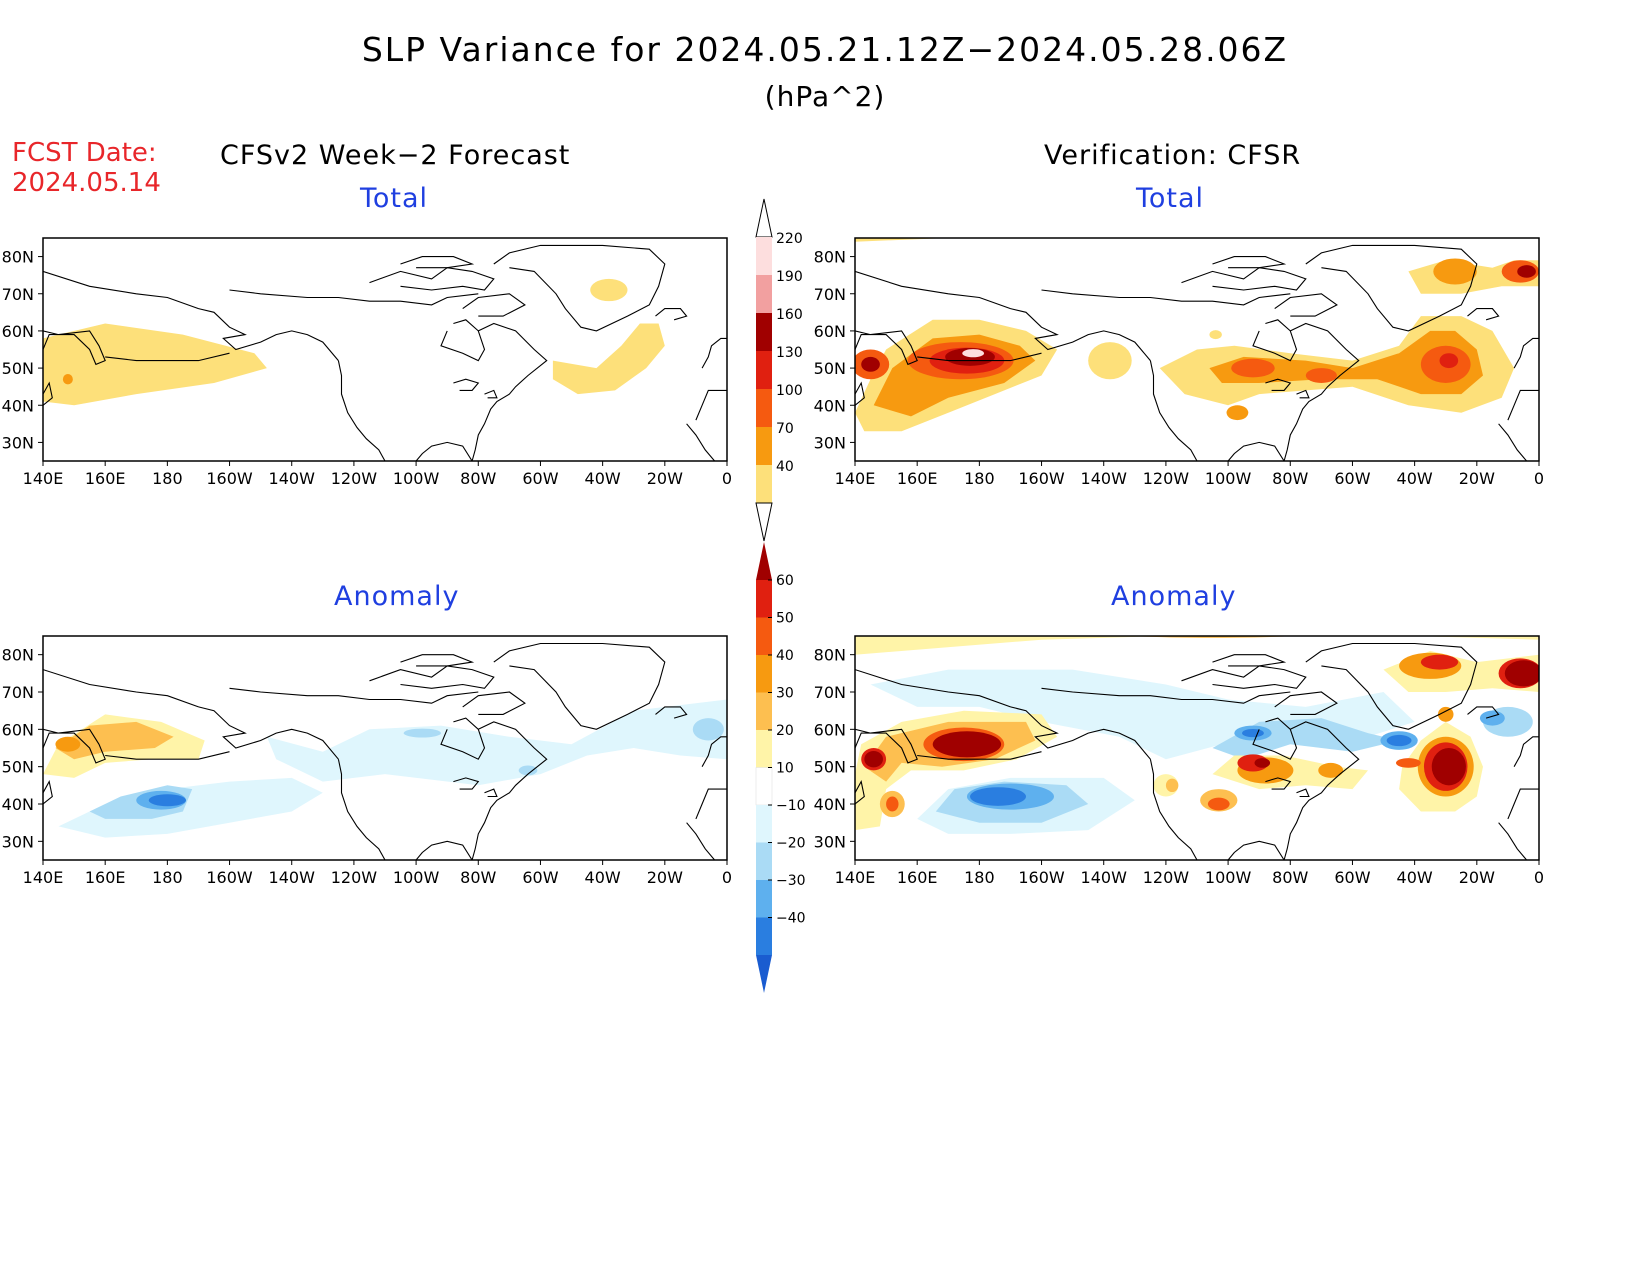 This screenshot has width=1650, height=1275. Describe the element at coordinates (830, 655) in the screenshot. I see `lat-label: 80N` at that location.